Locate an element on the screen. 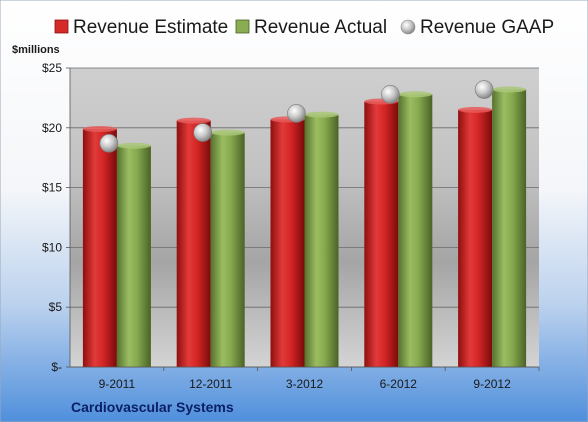  x-tick-label: 9-2012 is located at coordinates (492, 384).